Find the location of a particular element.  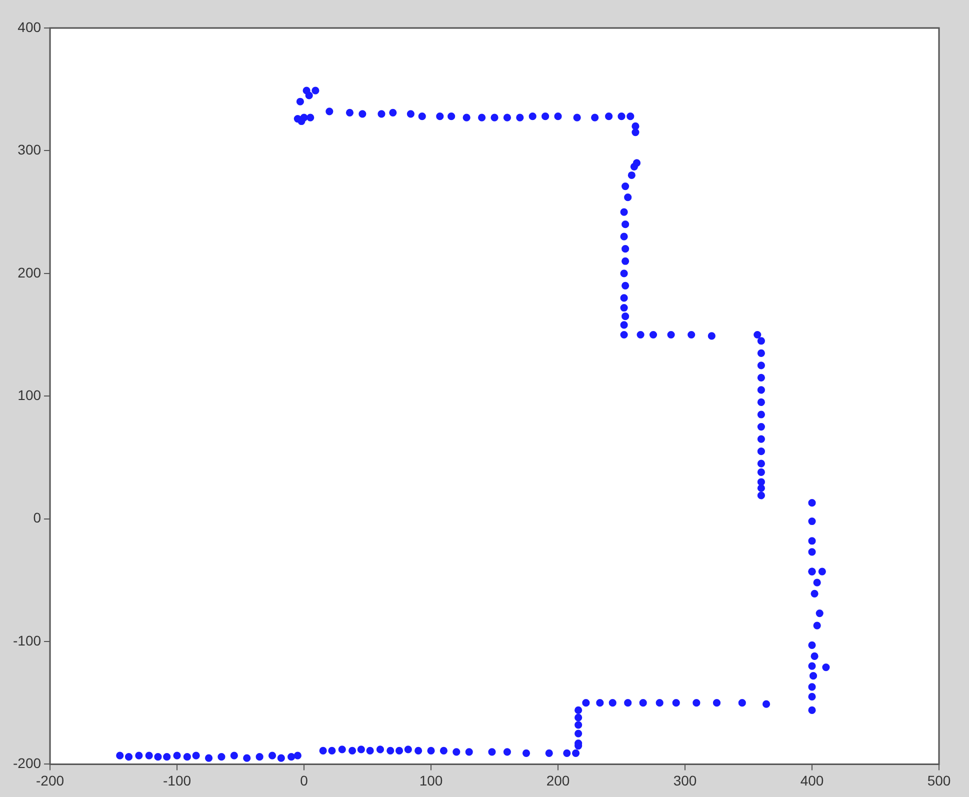

x-tick-label: 200 is located at coordinates (558, 780).